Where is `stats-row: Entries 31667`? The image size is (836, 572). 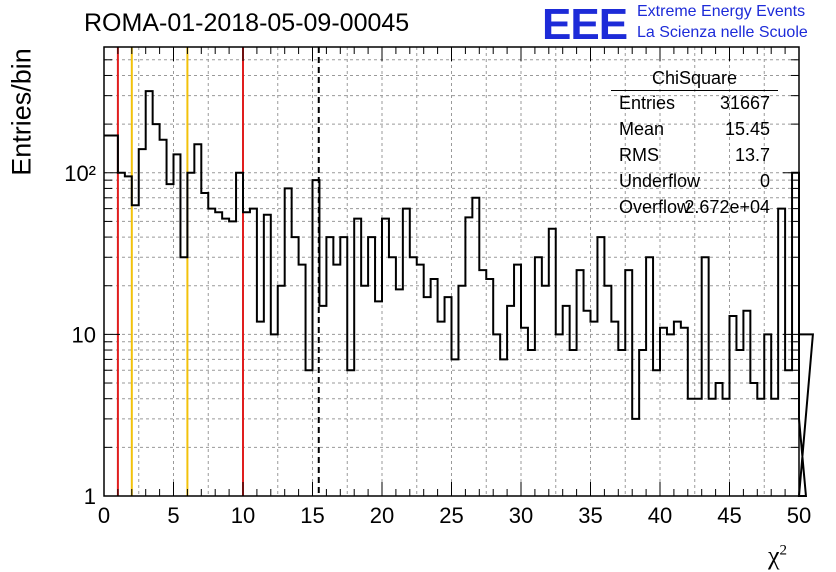 stats-row: Entries 31667 is located at coordinates (694, 104).